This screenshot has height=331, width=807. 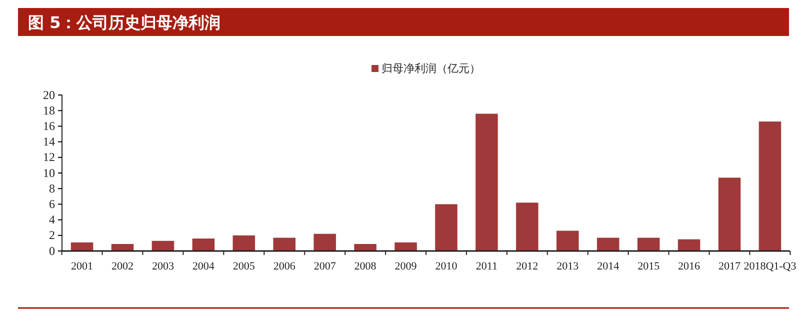 What do you see at coordinates (770, 266) in the screenshot?
I see `x-tick-label: 2018Q1-Q3` at bounding box center [770, 266].